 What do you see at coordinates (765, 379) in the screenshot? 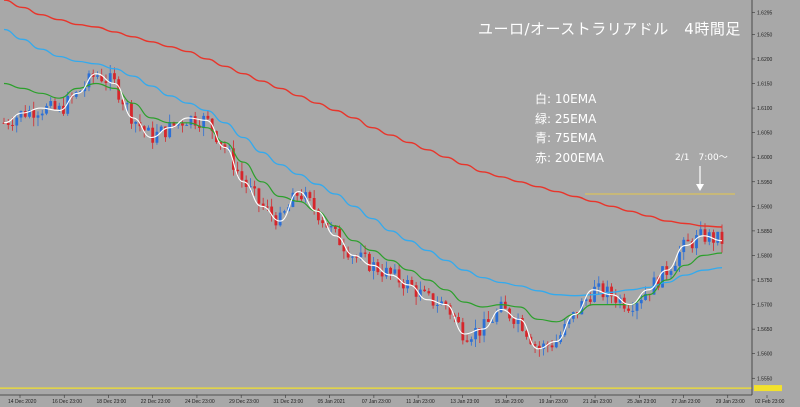
I see `y-tick-label: 1.5550` at bounding box center [765, 379].